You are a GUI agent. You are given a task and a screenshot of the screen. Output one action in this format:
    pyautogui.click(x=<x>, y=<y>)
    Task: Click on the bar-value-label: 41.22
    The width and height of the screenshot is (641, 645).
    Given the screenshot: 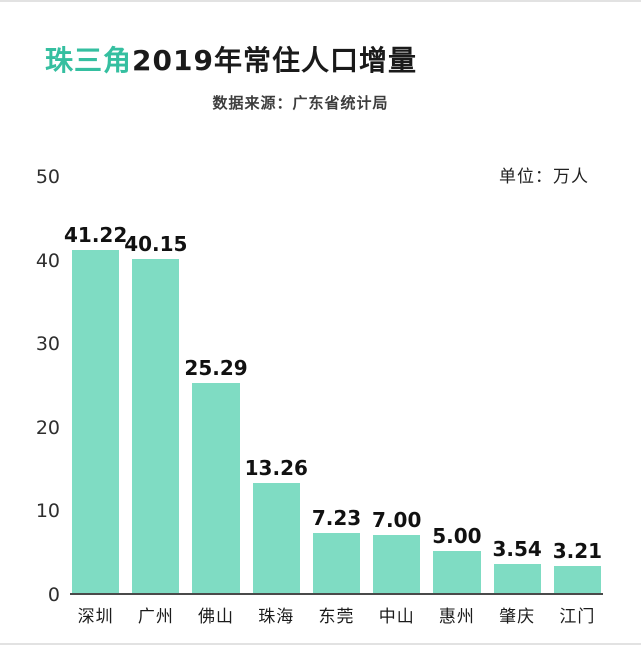 What is the action you would take?
    pyautogui.click(x=95, y=235)
    